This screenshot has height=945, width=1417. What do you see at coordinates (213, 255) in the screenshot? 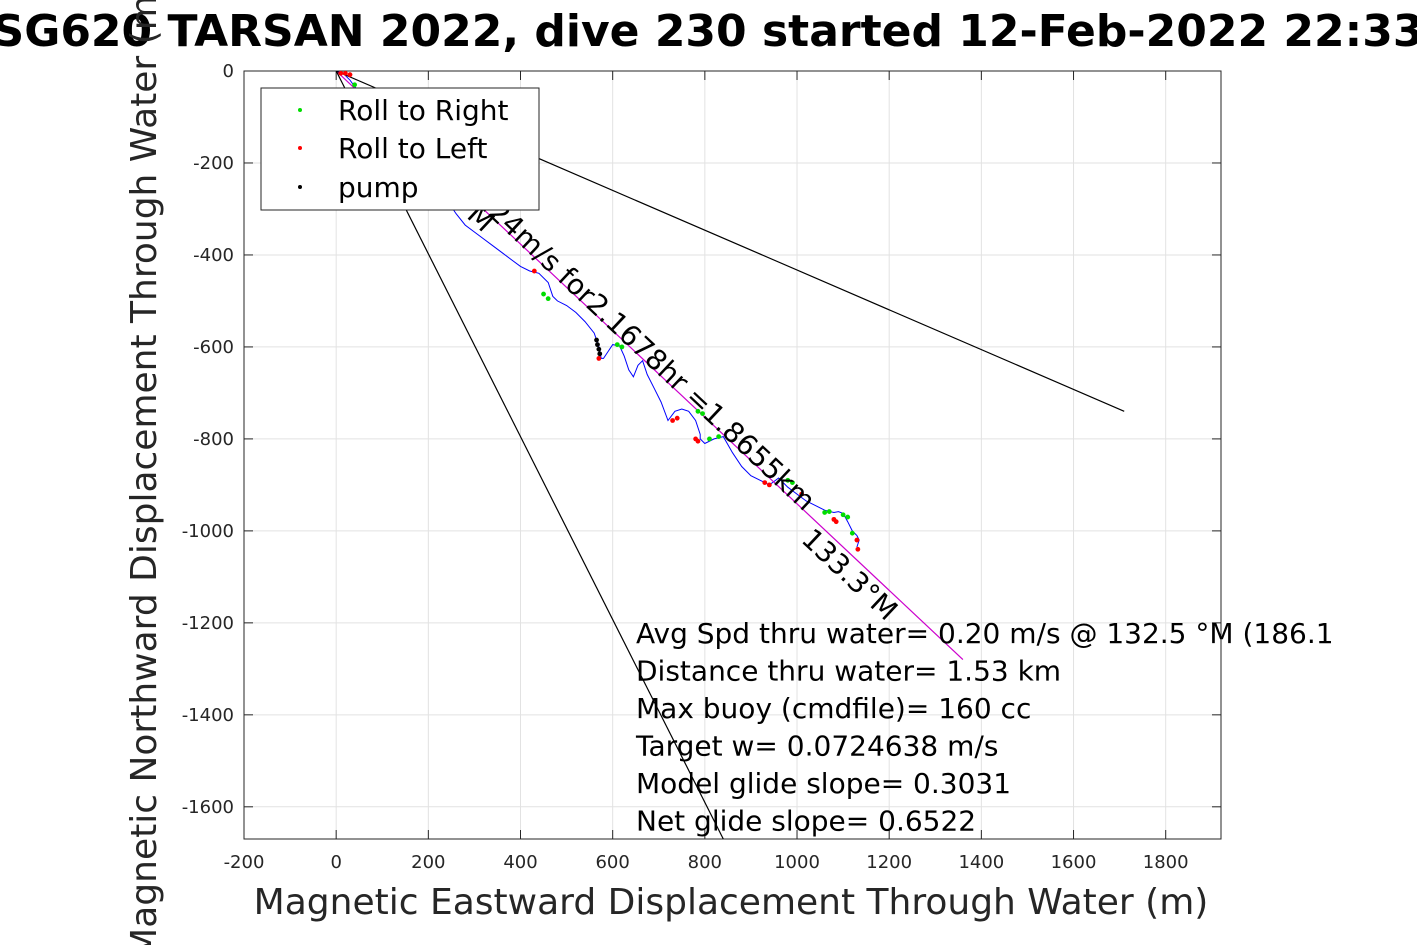
I see `y-tick-label: -400` at bounding box center [213, 255].